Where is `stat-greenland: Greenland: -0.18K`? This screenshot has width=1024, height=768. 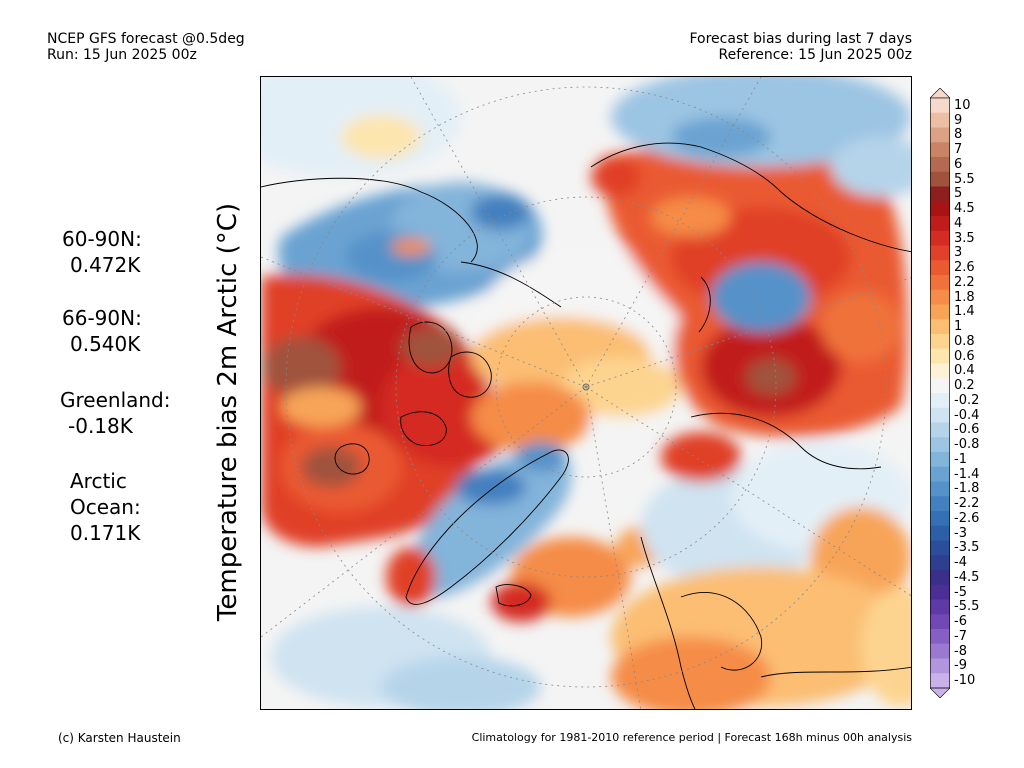 stat-greenland: Greenland: -0.18K is located at coordinates (115, 413).